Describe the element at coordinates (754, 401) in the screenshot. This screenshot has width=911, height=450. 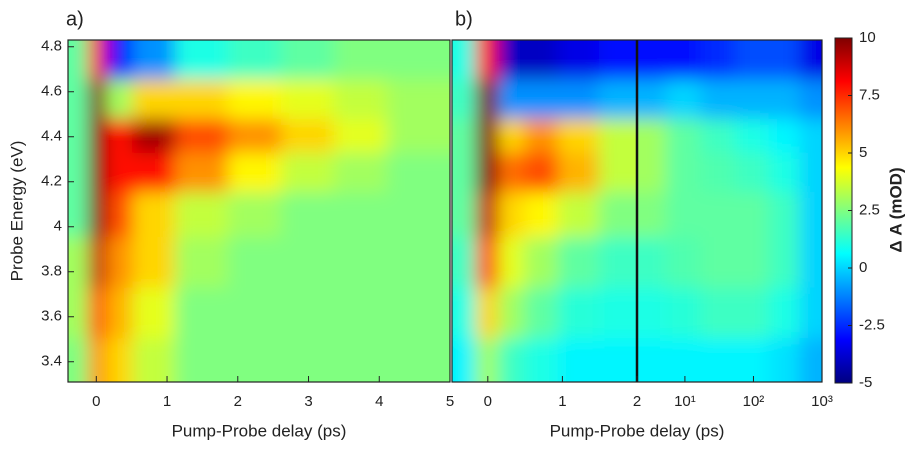
I see `x-tick-label: 10²` at that location.